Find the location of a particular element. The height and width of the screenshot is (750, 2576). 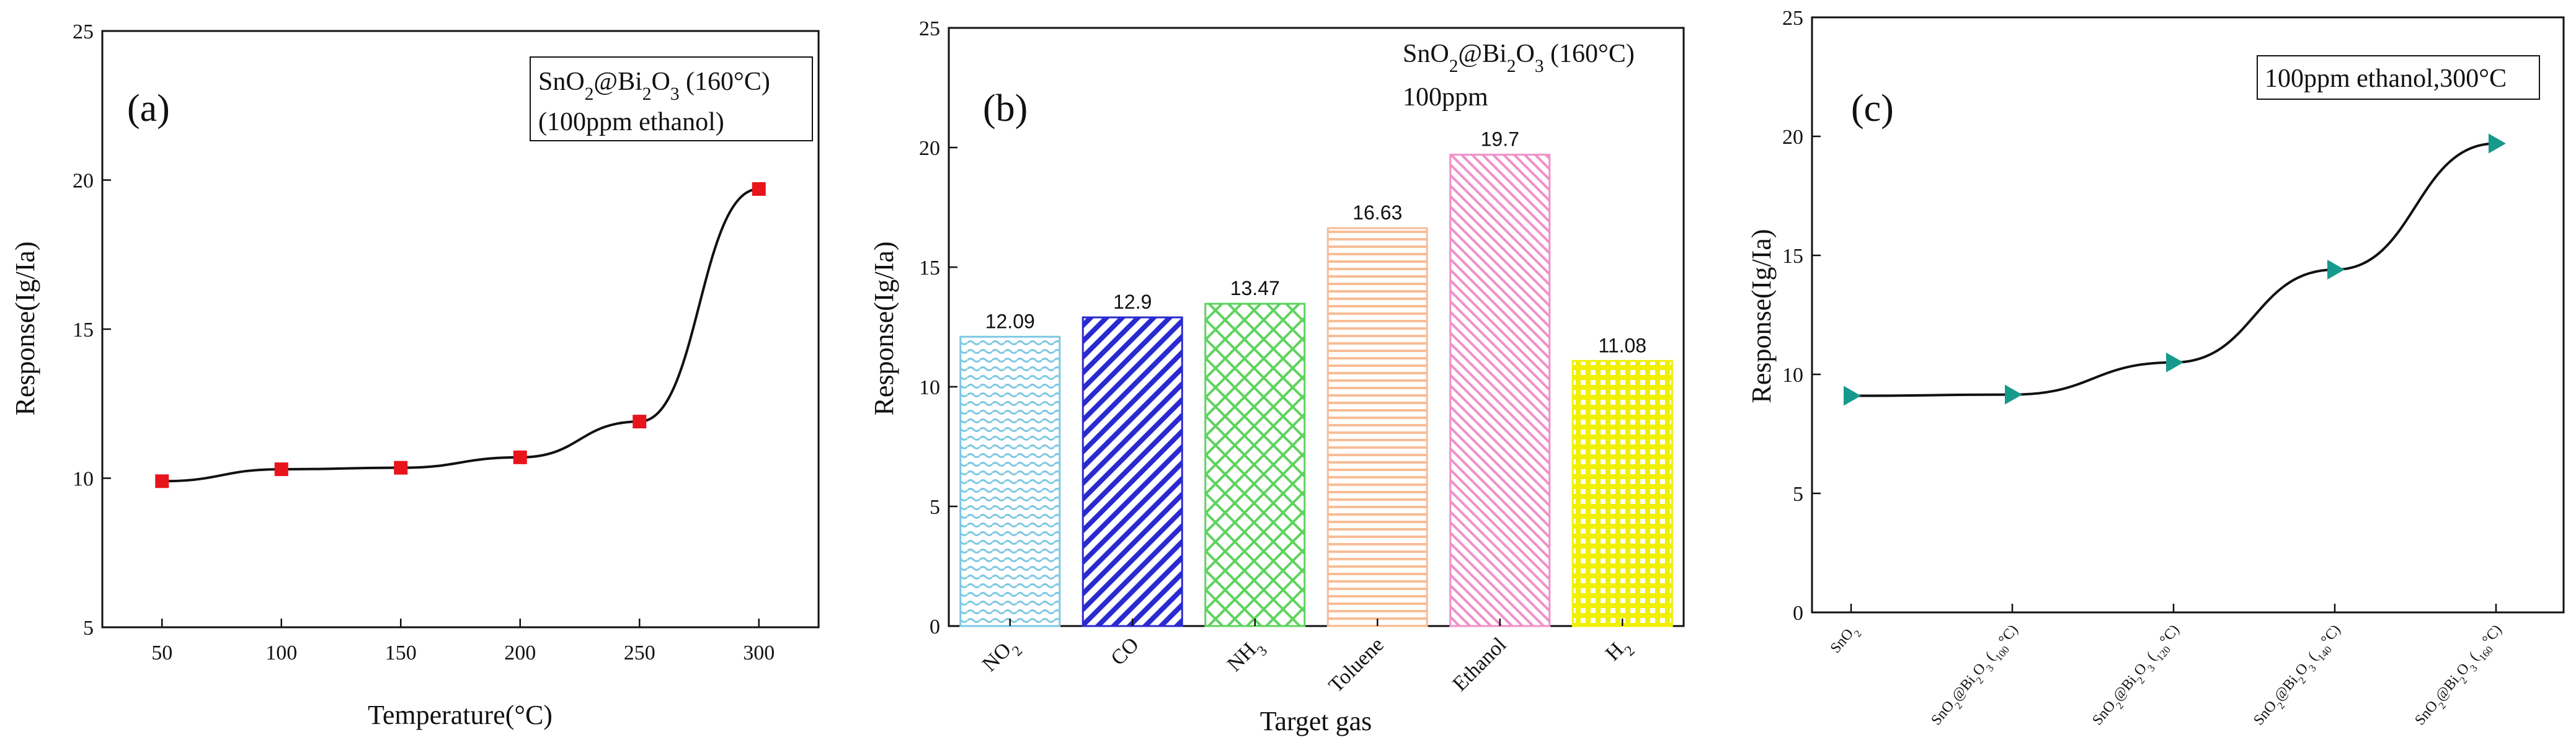

x-tick-label: SnO2@Bi2O3 (140°C) is located at coordinates (2298, 677).